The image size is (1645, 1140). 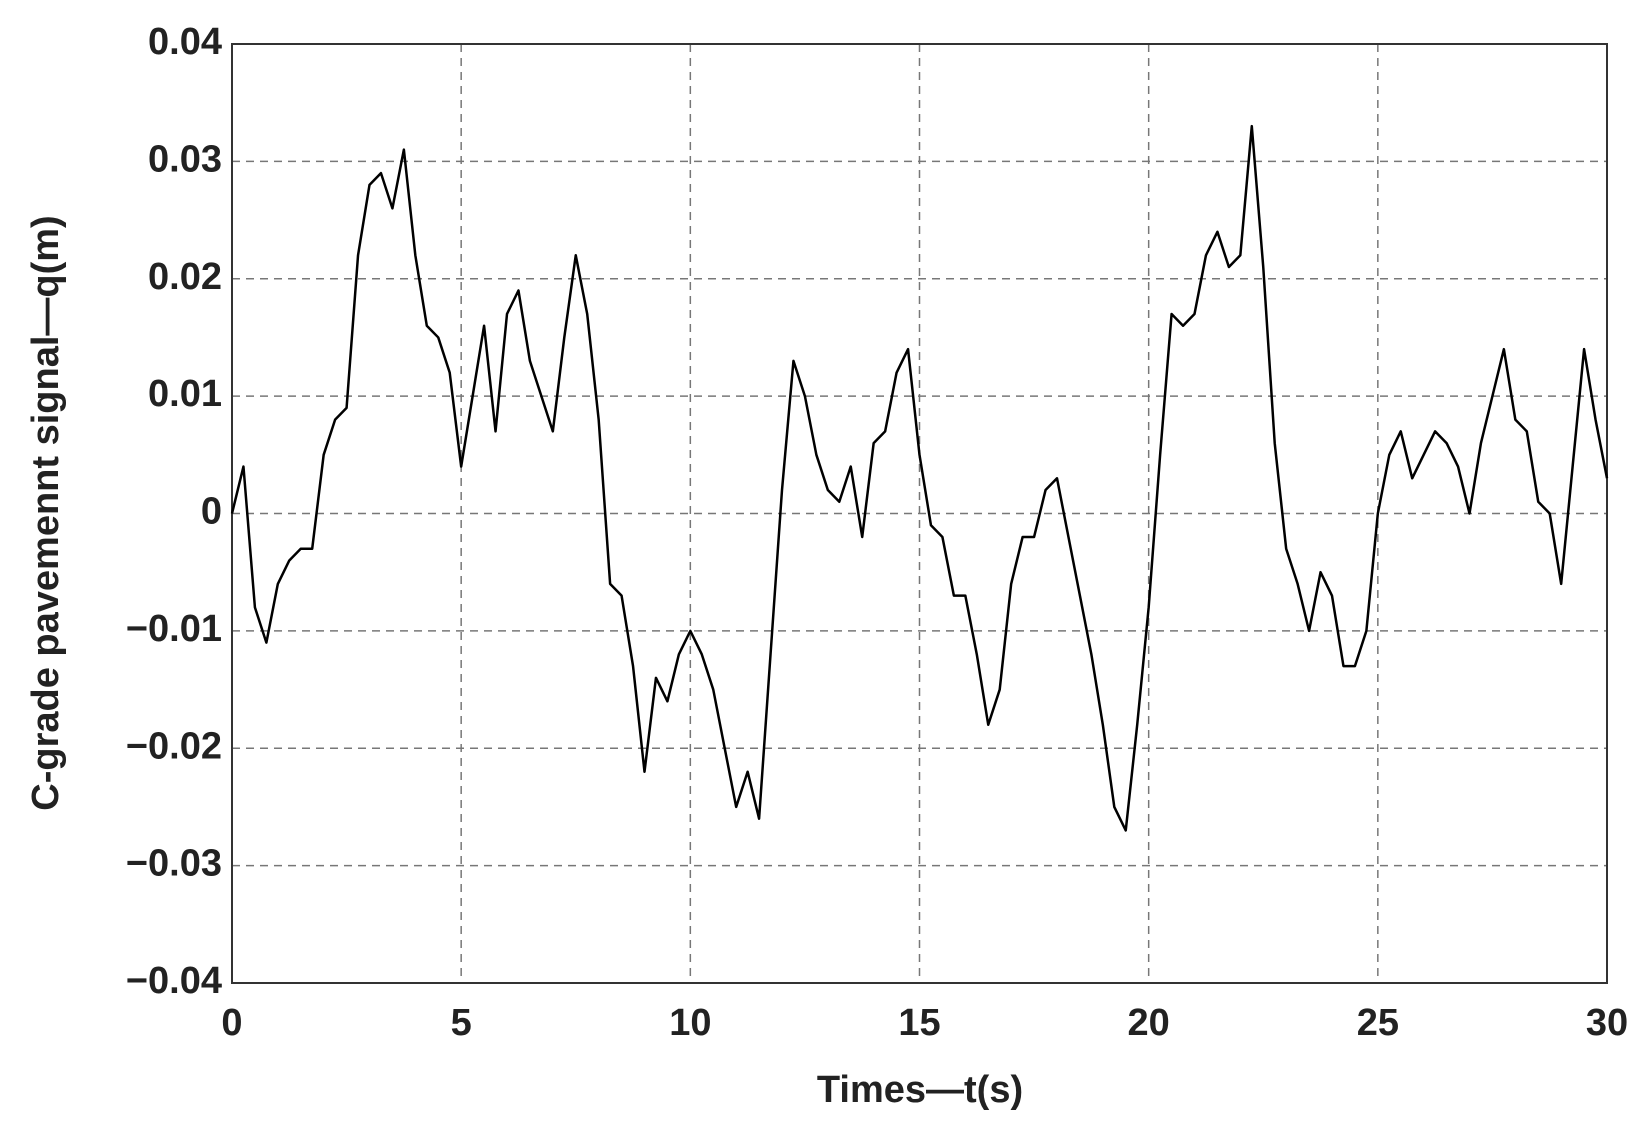 I want to click on y-tick-label: 0.01, so click(x=185, y=394).